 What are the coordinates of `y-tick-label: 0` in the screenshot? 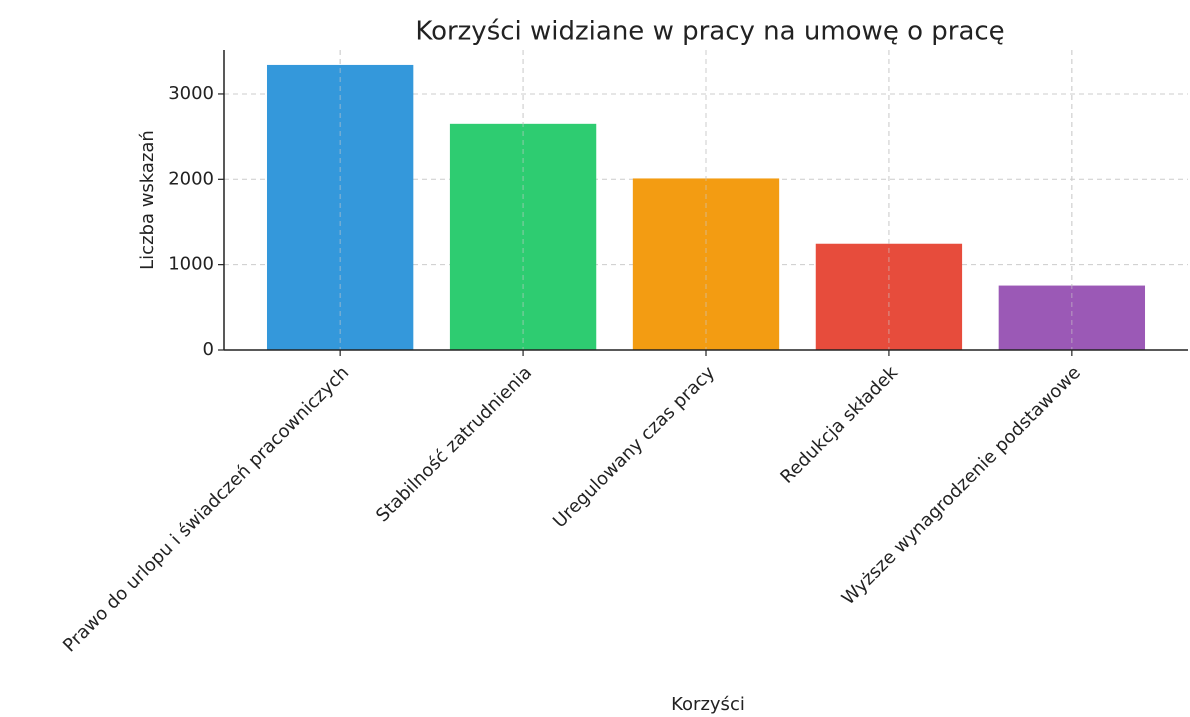 It's located at (208, 349).